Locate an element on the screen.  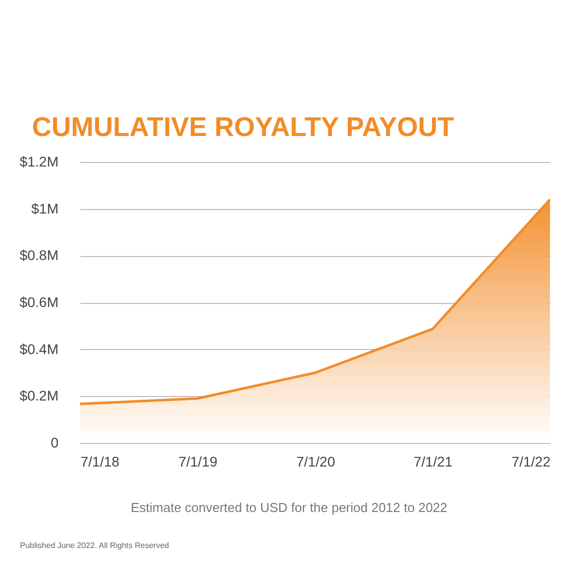
y-tick-label: 0 is located at coordinates (54, 442).